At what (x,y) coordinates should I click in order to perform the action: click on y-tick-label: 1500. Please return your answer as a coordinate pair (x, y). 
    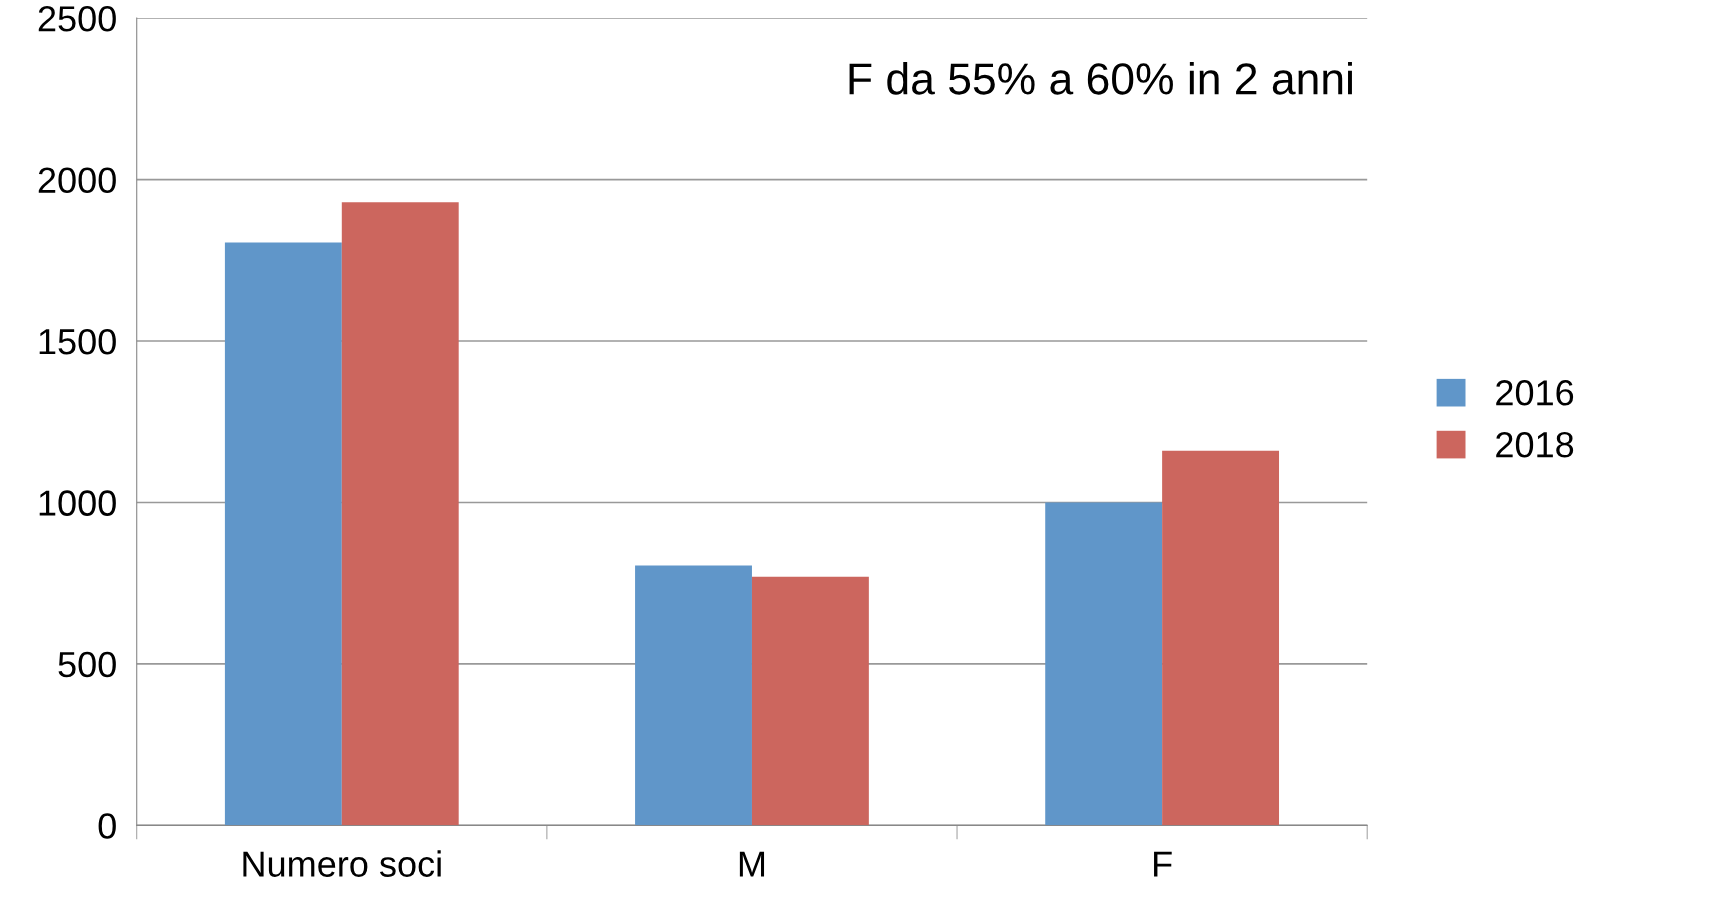
    Looking at the image, I should click on (77, 341).